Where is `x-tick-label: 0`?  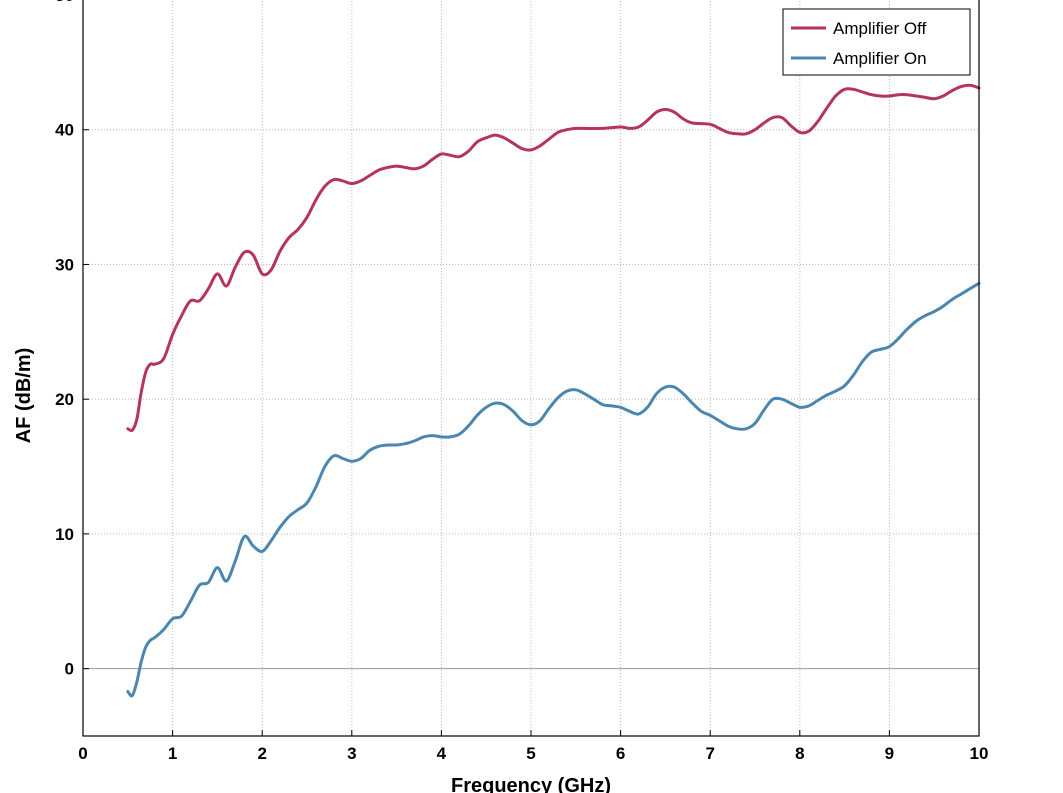
x-tick-label: 0 is located at coordinates (82, 753).